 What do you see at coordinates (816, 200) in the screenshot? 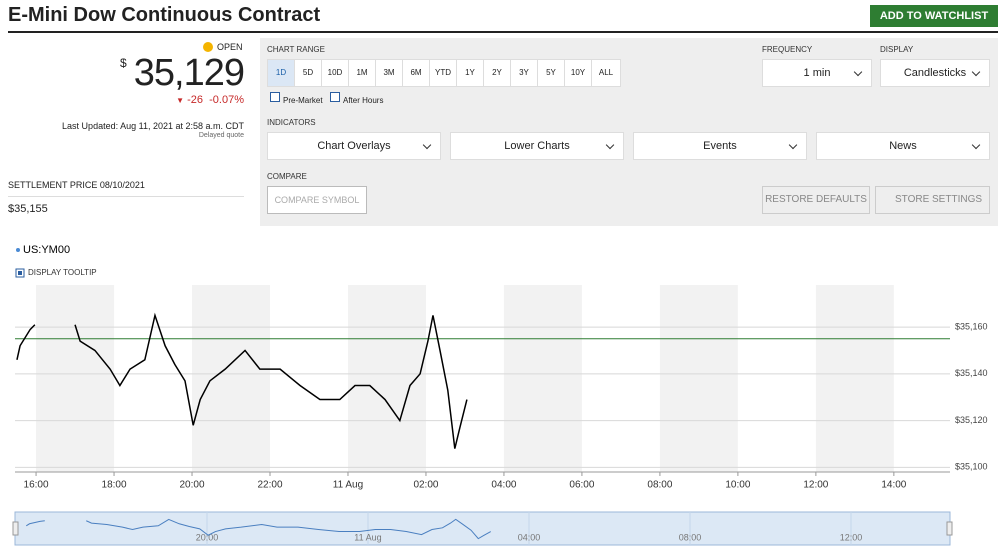
I see `restore-button: RESTORE DEFAULTS` at bounding box center [816, 200].